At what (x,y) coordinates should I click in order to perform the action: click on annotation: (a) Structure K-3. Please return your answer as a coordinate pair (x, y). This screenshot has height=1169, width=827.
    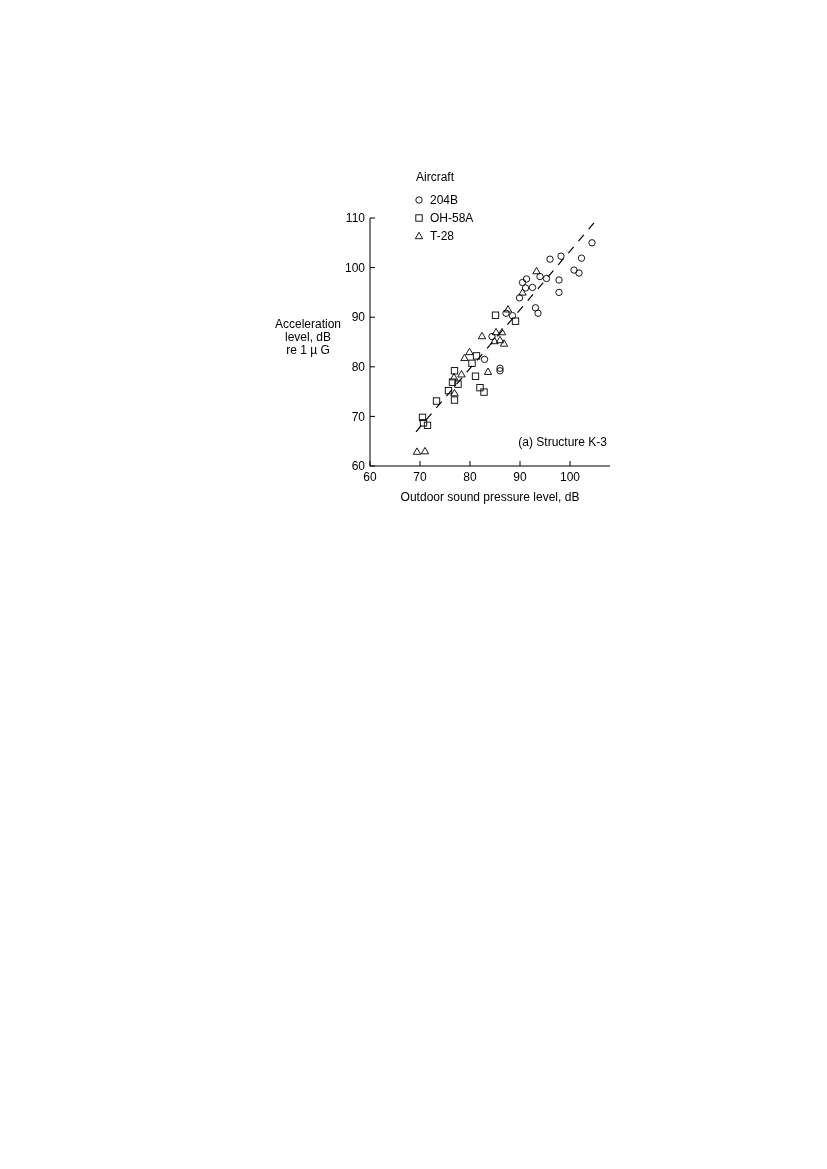
    Looking at the image, I should click on (563, 442).